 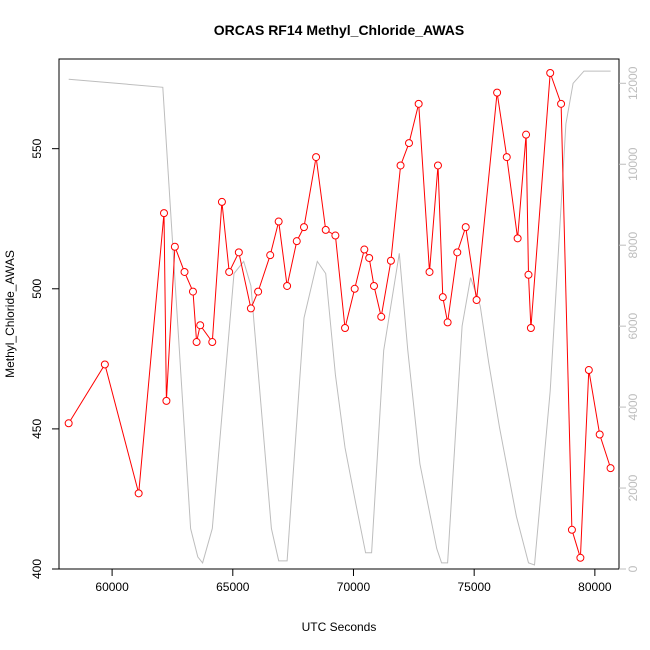 I want to click on y-axis: 400 450 500 550, so click(x=44, y=358).